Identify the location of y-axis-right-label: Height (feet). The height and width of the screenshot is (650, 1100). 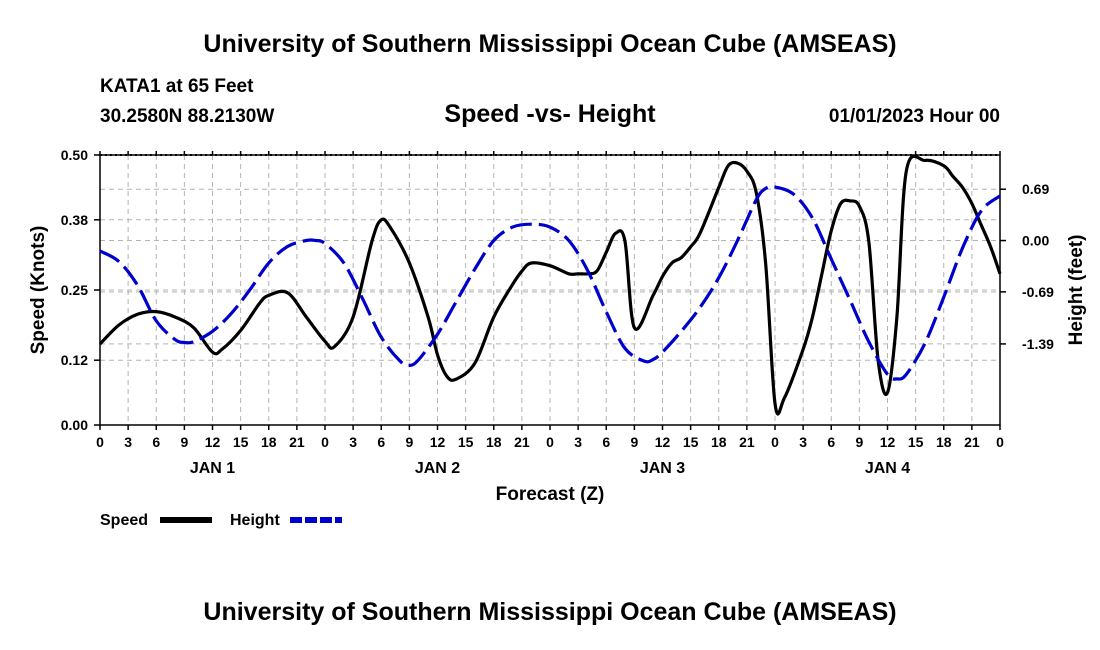
(1076, 290).